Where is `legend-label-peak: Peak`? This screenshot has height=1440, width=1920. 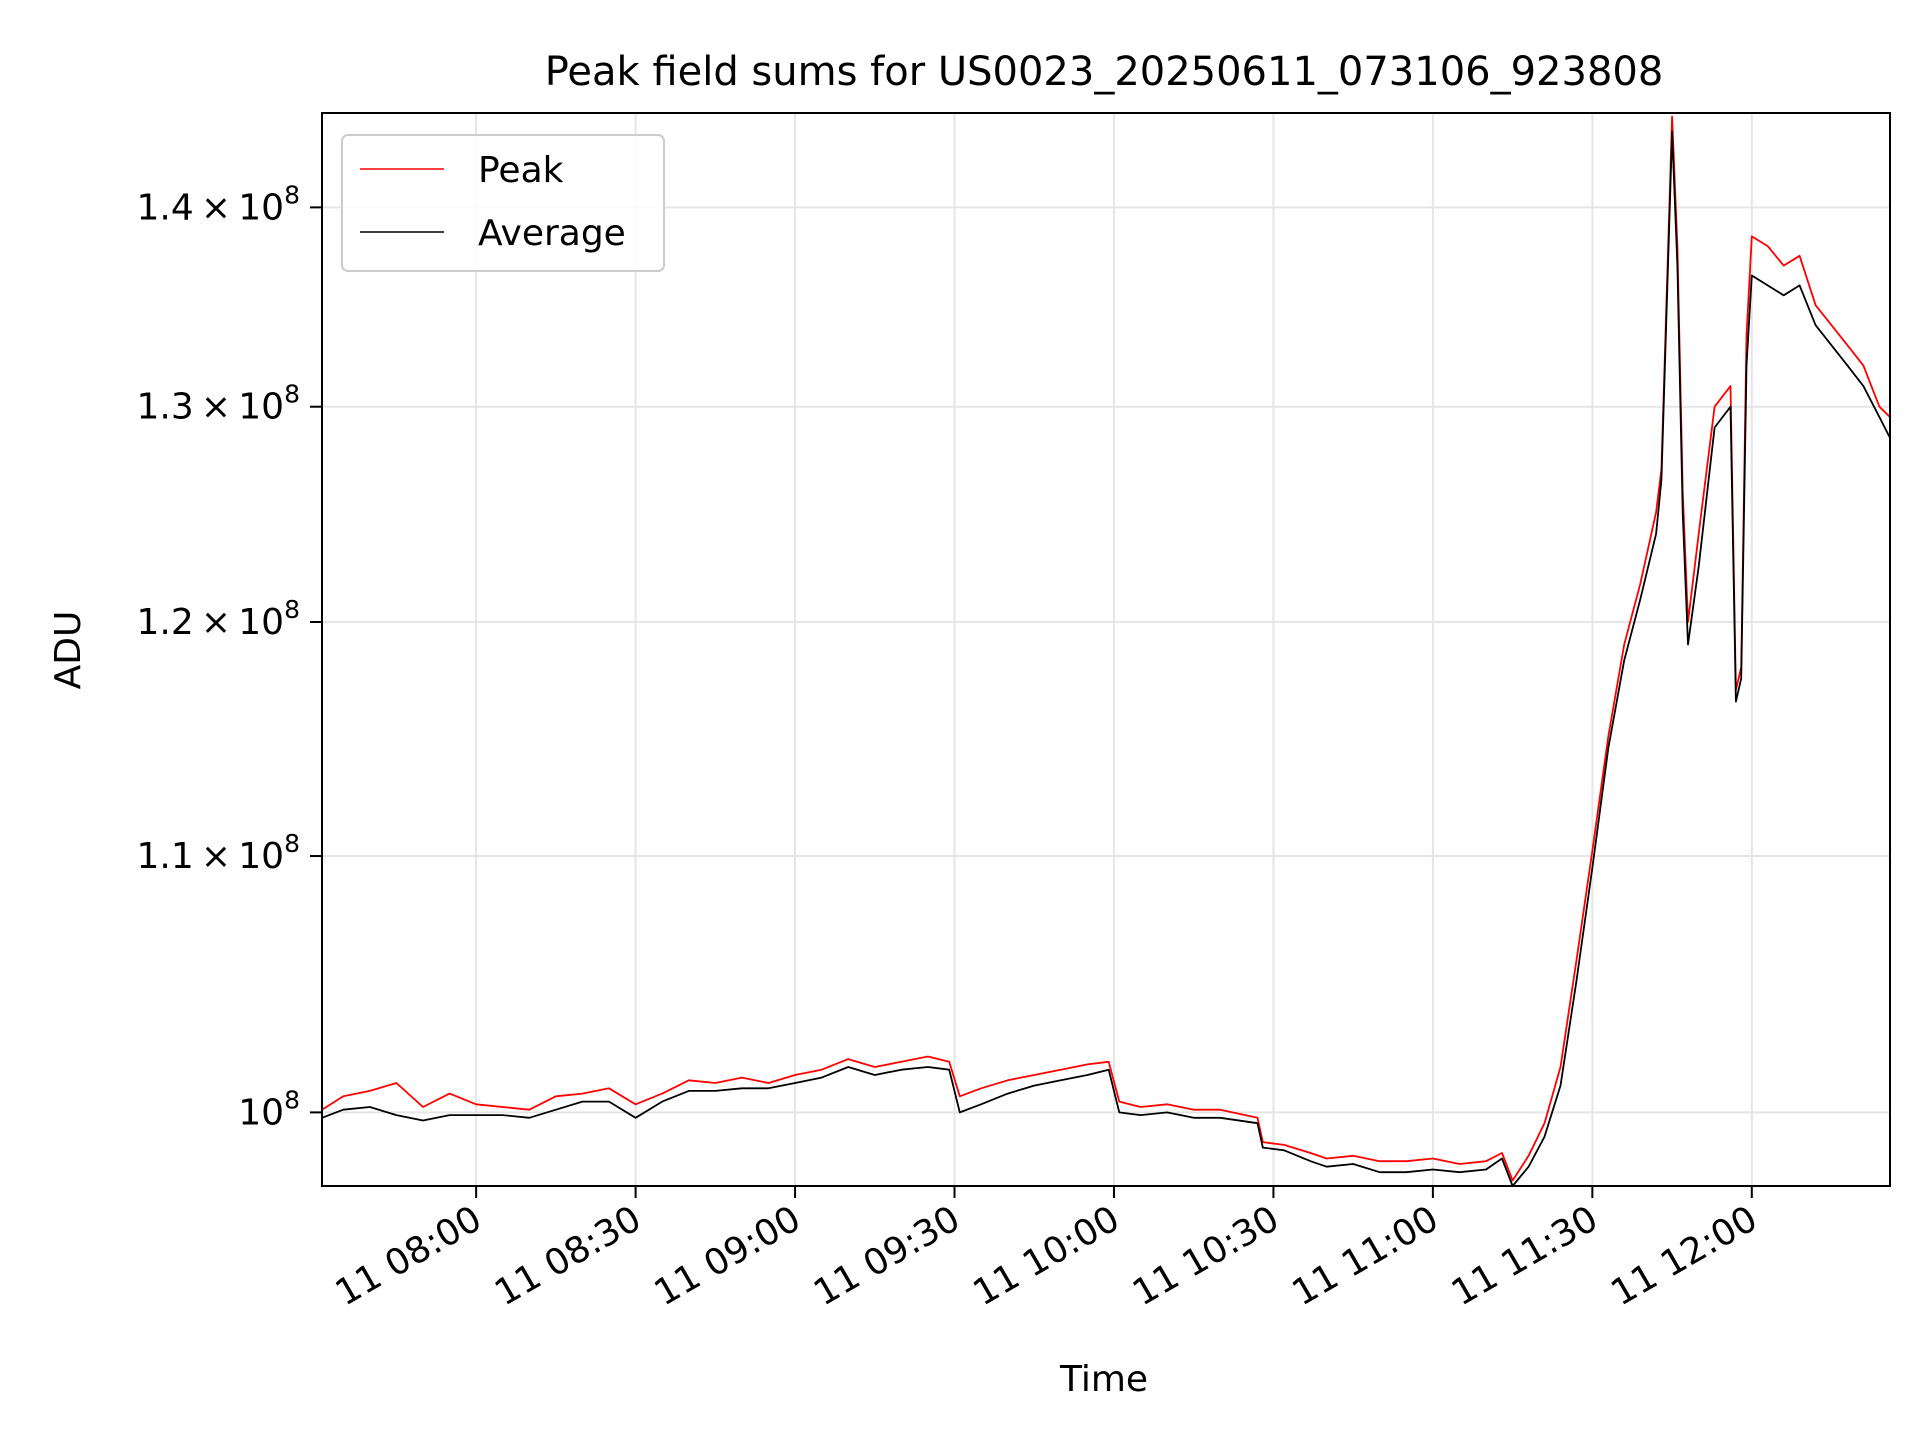
legend-label-peak: Peak is located at coordinates (521, 170).